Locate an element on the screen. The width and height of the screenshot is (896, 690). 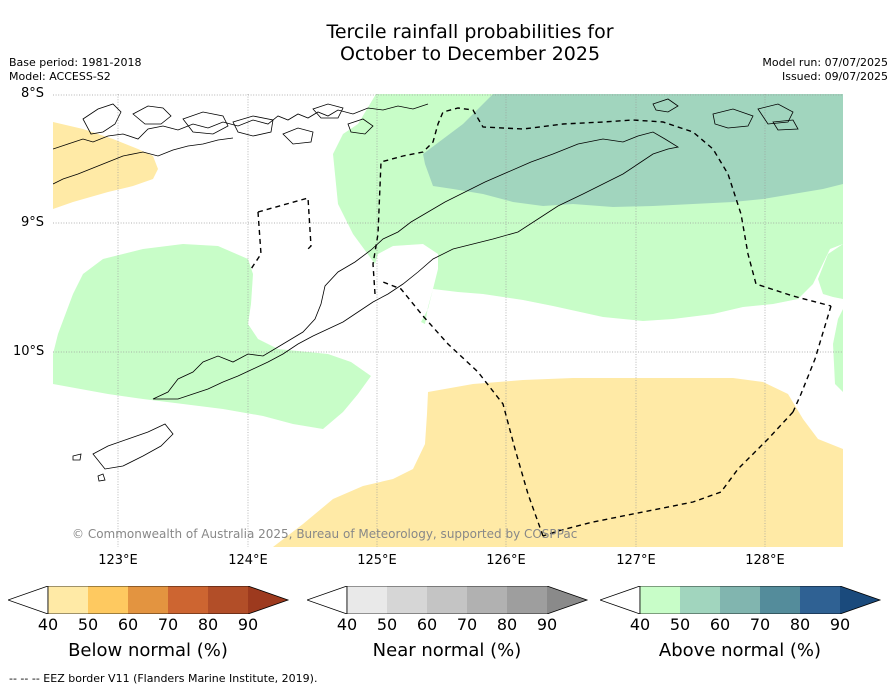
below-tick-90: 90 is located at coordinates (248, 624).